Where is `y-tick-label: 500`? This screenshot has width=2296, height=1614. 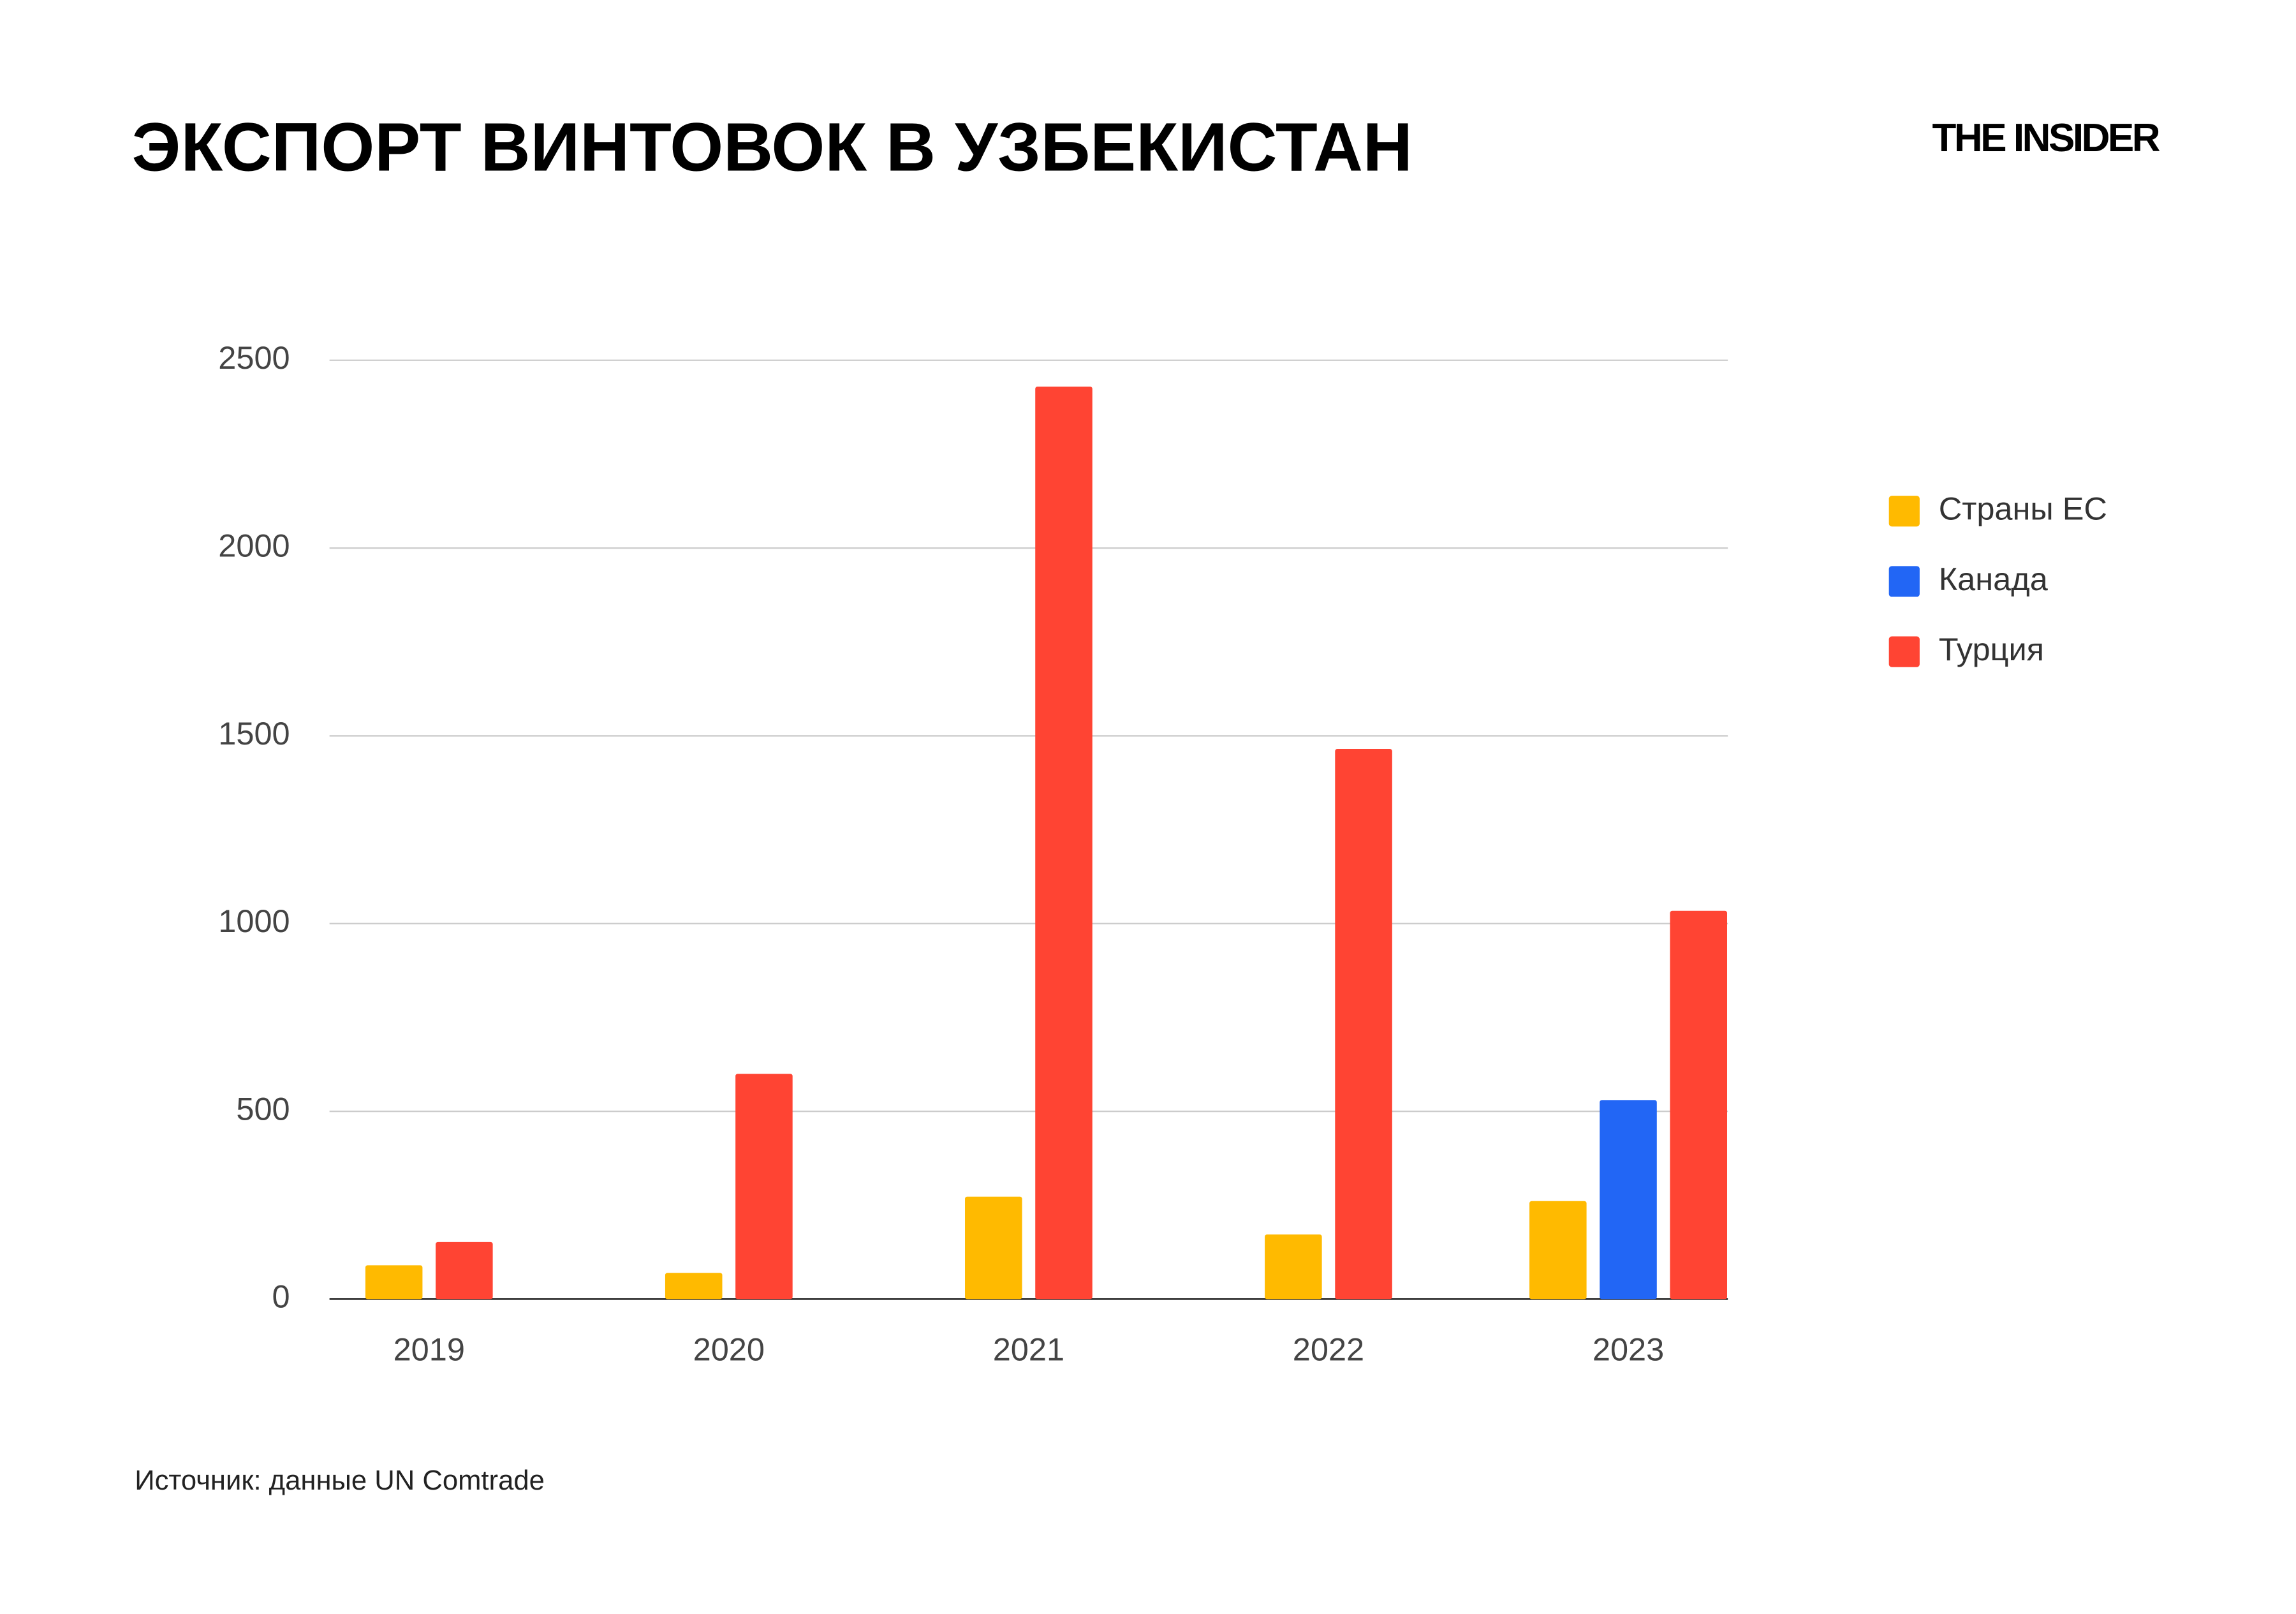 y-tick-label: 500 is located at coordinates (263, 1108).